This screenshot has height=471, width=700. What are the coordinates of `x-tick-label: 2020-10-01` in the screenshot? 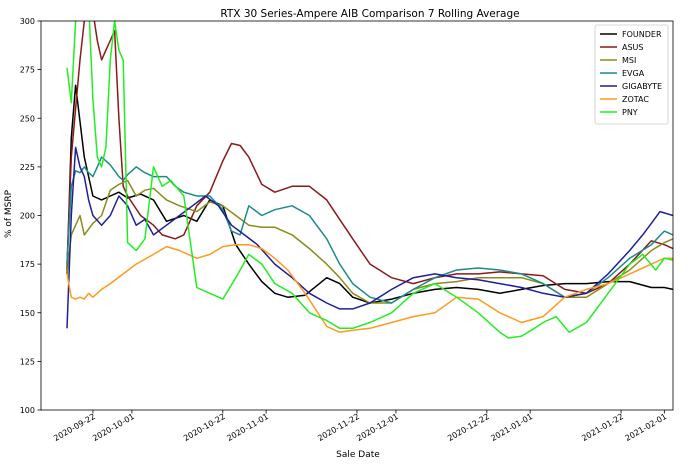 It's located at (113, 427).